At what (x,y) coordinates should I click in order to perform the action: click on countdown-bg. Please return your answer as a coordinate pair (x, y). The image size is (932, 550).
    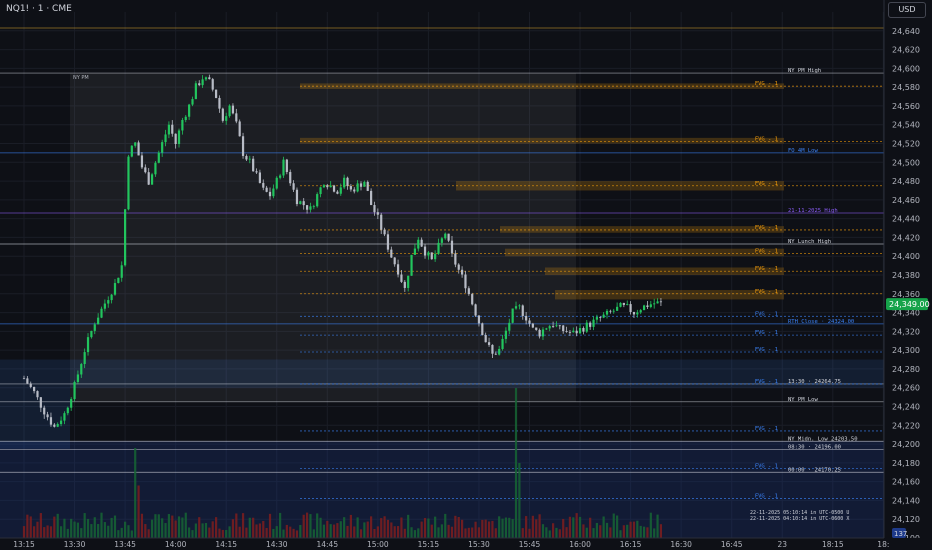
    Looking at the image, I should click on (899, 533).